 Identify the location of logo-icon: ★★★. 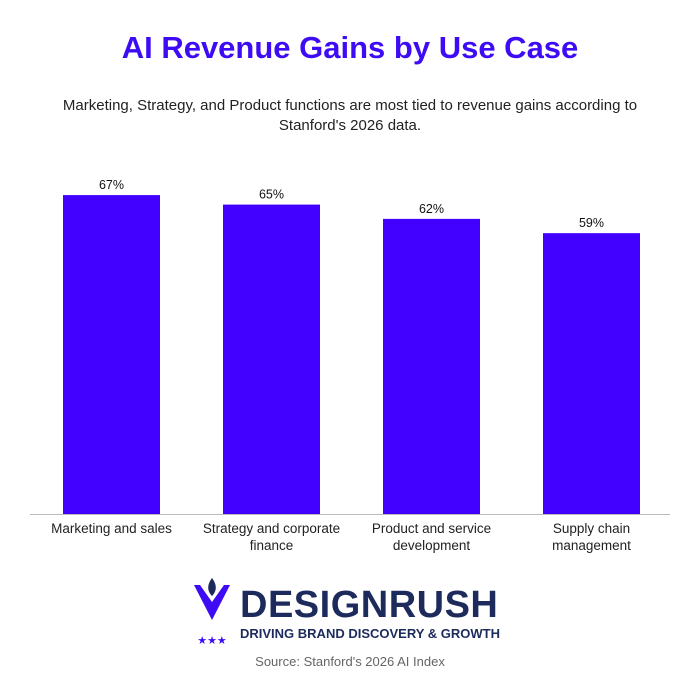
(212, 612).